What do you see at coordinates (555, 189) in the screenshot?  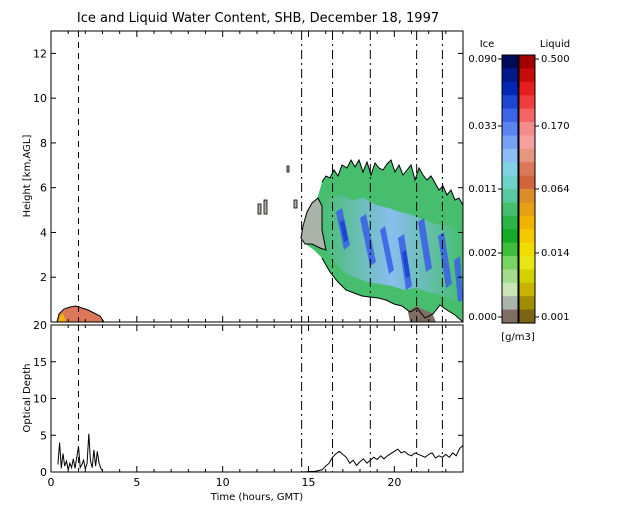 I see `colorbar-liquid-tick-label: 0.064` at bounding box center [555, 189].